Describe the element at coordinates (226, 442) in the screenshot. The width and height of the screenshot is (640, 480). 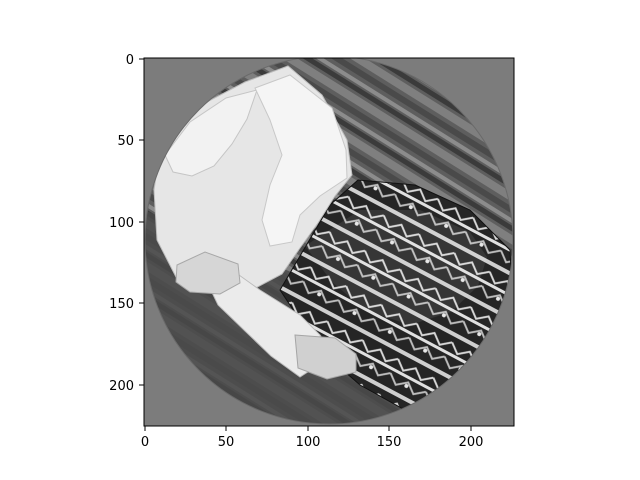
I see `x-tick-label-50: 50` at that location.